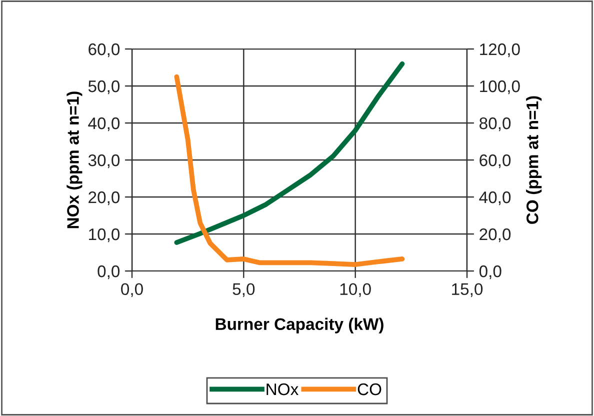 Image resolution: width=594 pixels, height=416 pixels. What do you see at coordinates (534, 160) in the screenshot?
I see `y2-axis-title: CO (ppm at n=1)` at bounding box center [534, 160].